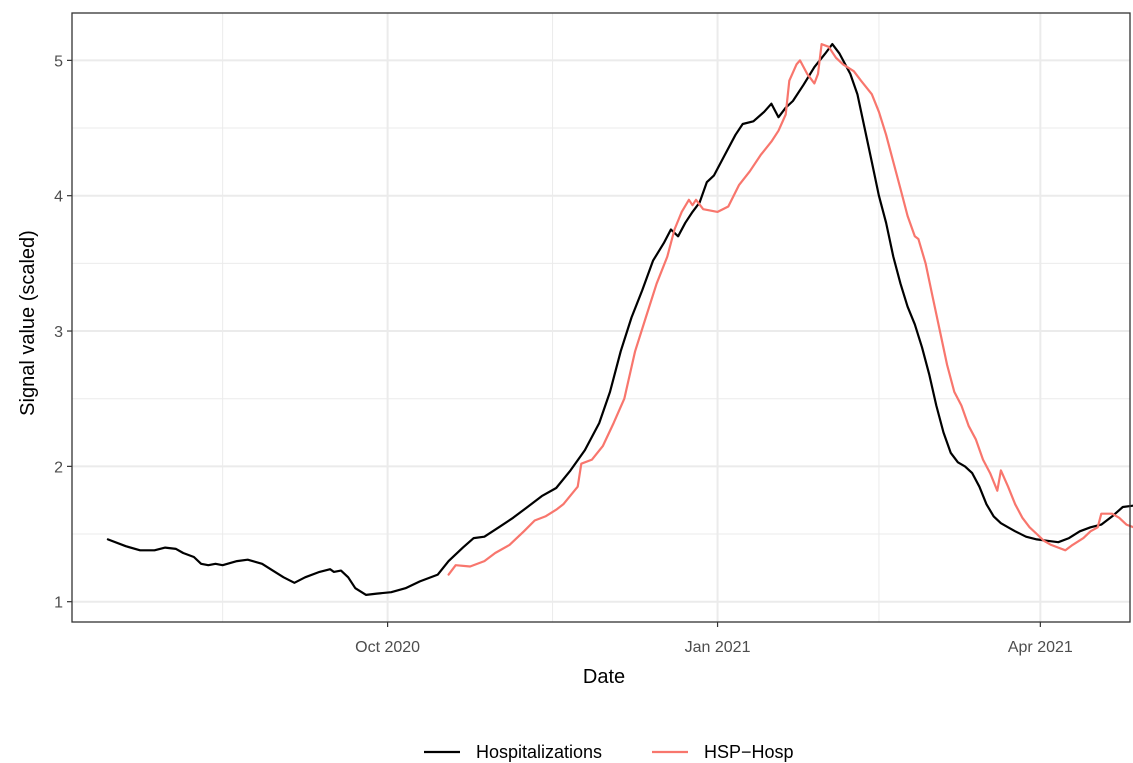  I want to click on y-axis-title: Signal value (scaled), so click(28, 323).